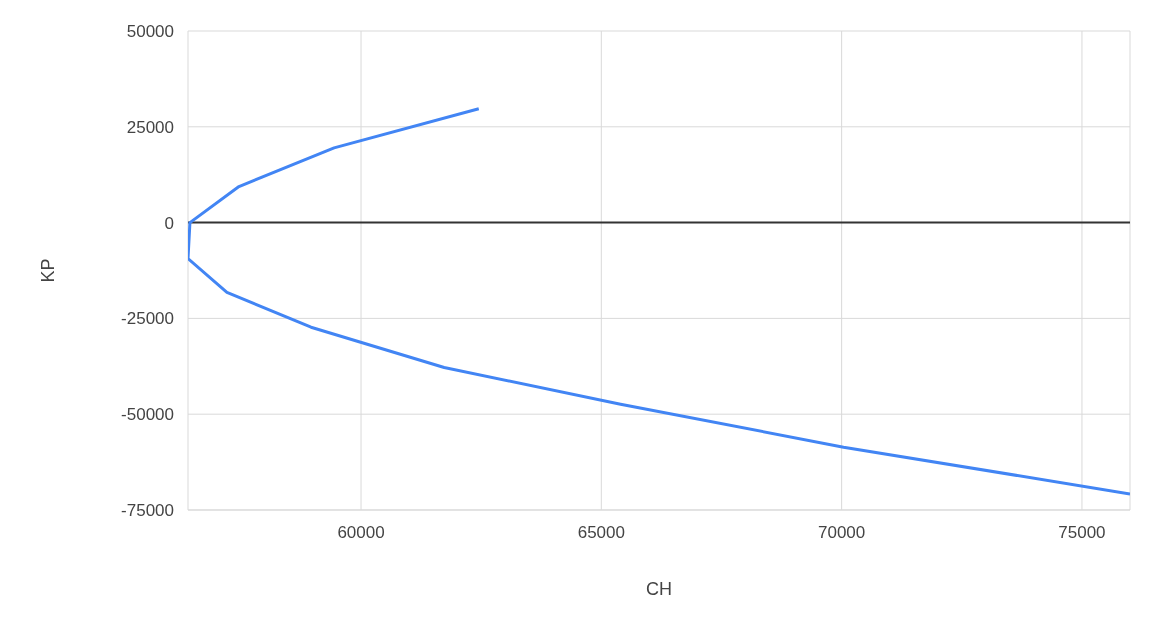 The width and height of the screenshot is (1160, 638). Describe the element at coordinates (841, 533) in the screenshot. I see `x-tick-label: 70000` at that location.